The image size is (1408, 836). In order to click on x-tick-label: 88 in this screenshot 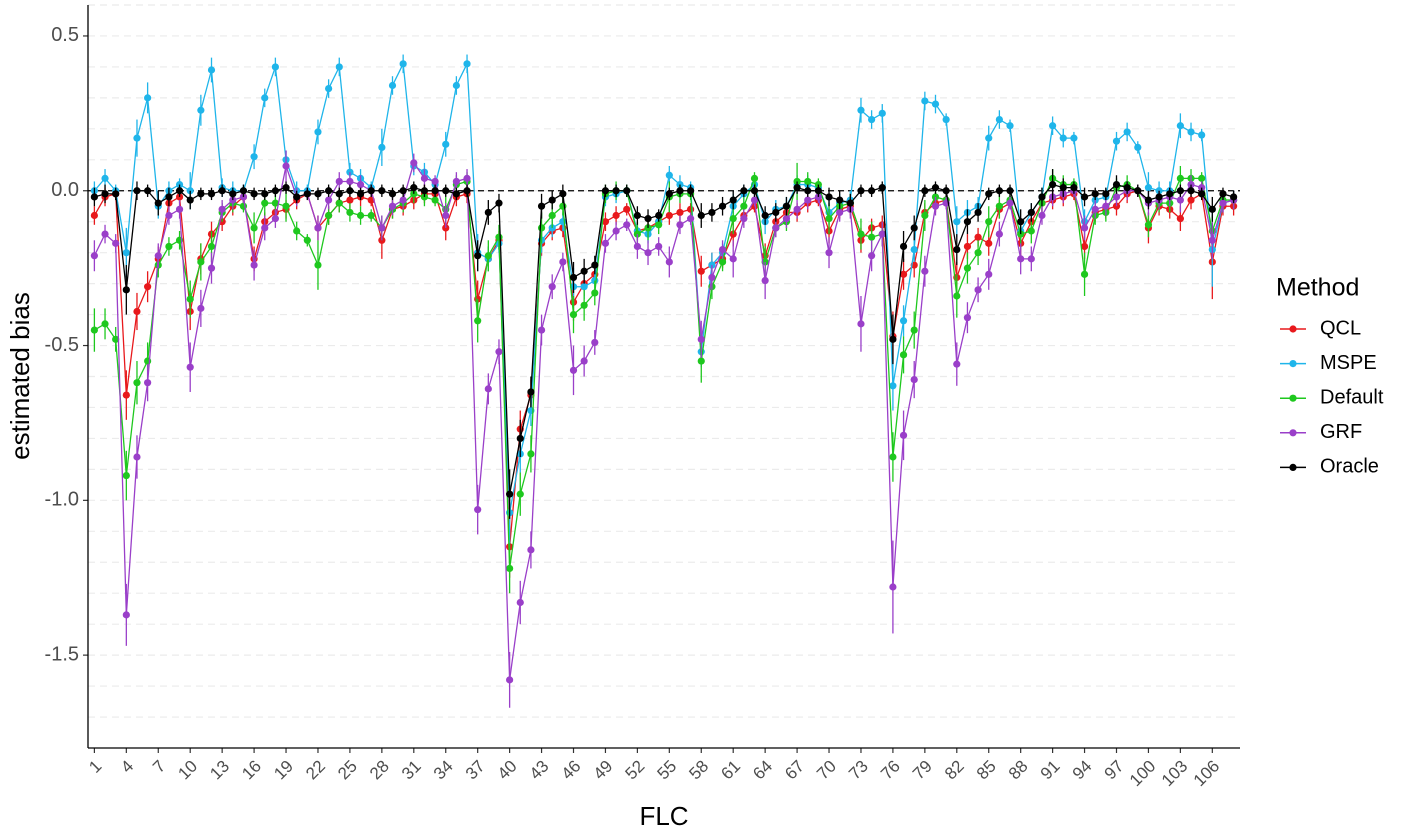, I will do `click(1018, 770)`.